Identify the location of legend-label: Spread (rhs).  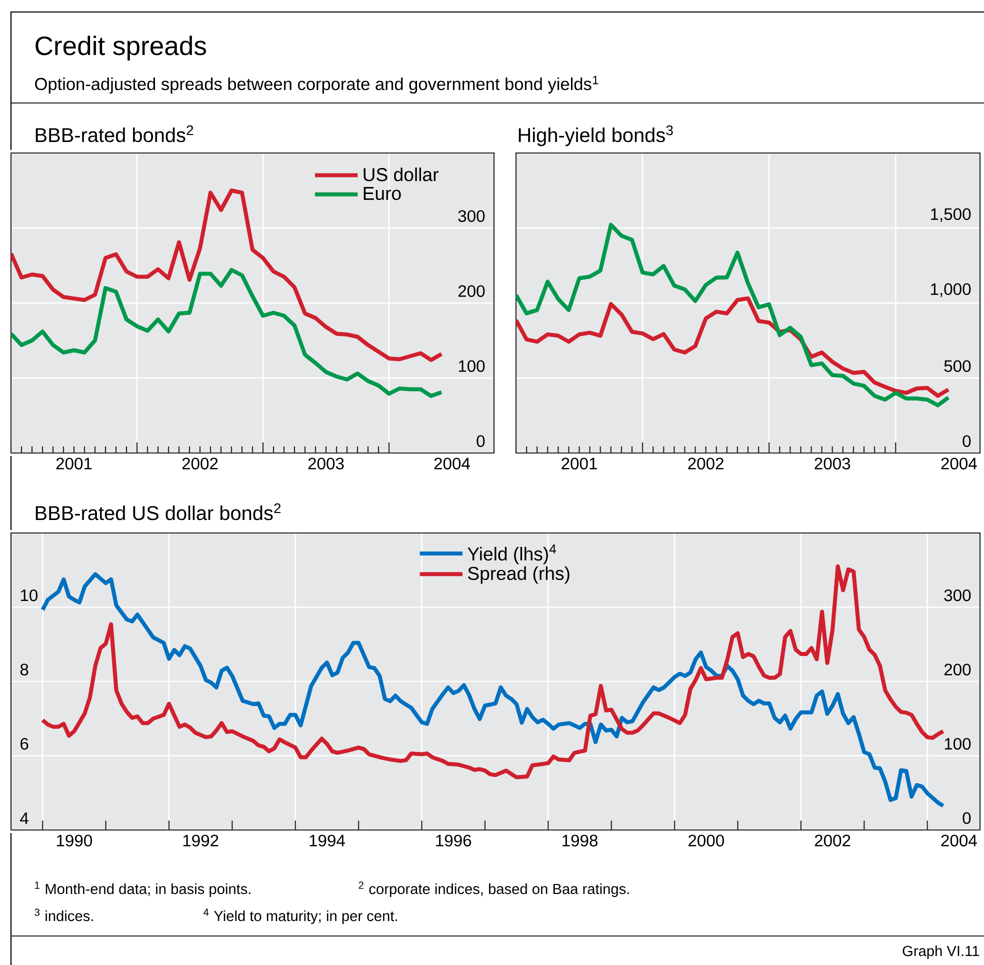
(519, 575).